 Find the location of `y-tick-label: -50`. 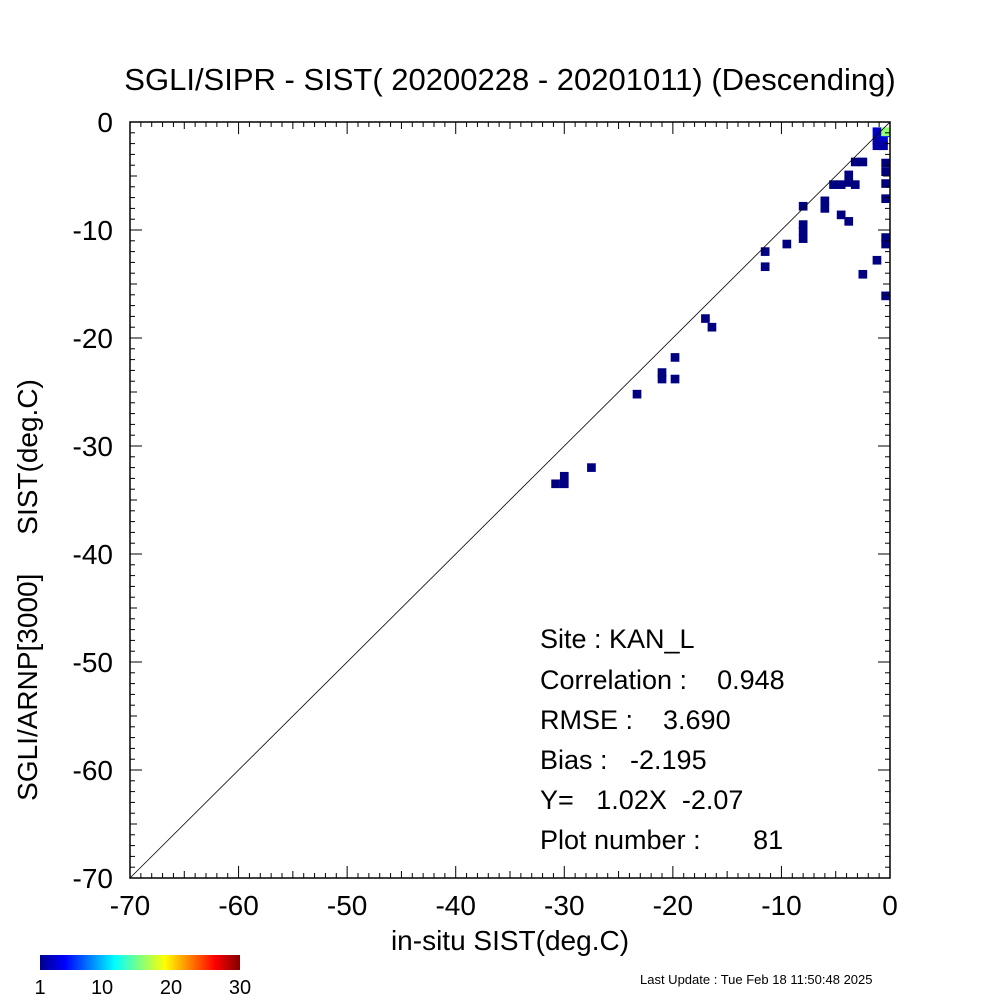

y-tick-label: -50 is located at coordinates (93, 662).